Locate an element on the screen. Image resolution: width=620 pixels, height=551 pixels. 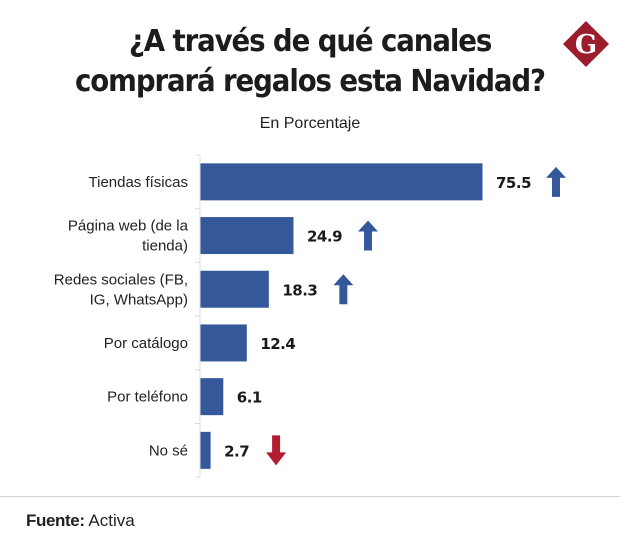
category-label-line: Redes sociales (FB, is located at coordinates (121, 279).